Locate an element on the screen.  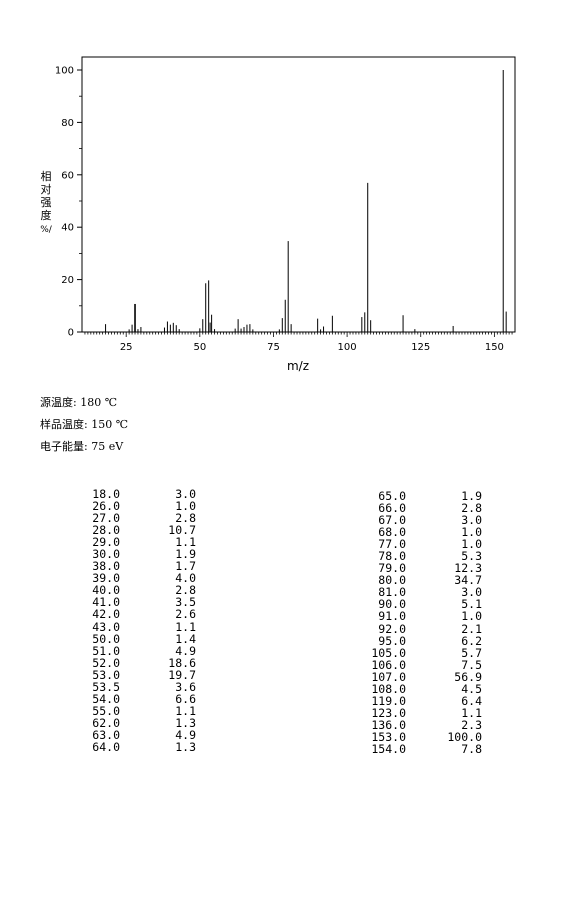
abundance-value: 6.2 is located at coordinates (471, 640).